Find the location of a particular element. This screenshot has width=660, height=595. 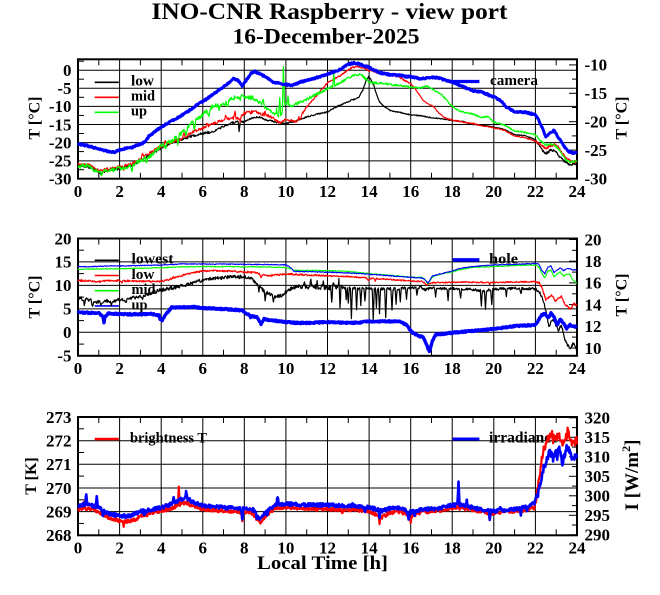

svg-text: 268 is located at coordinates (59, 535).